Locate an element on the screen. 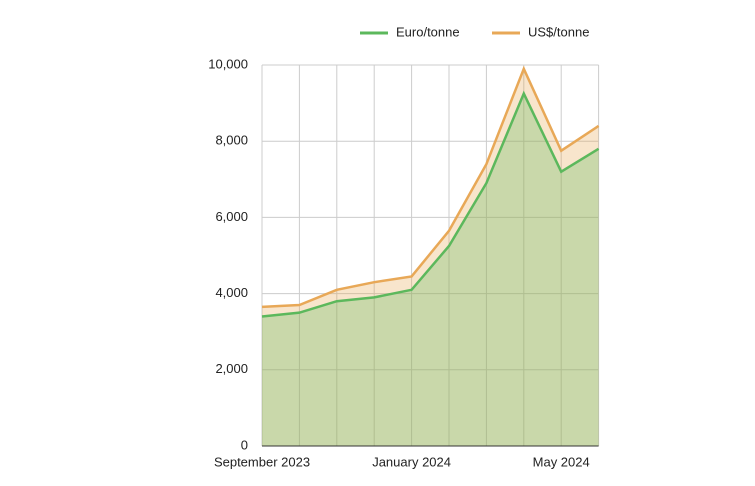 This screenshot has width=755, height=486. x-tick-label: May 2024 is located at coordinates (561, 461).